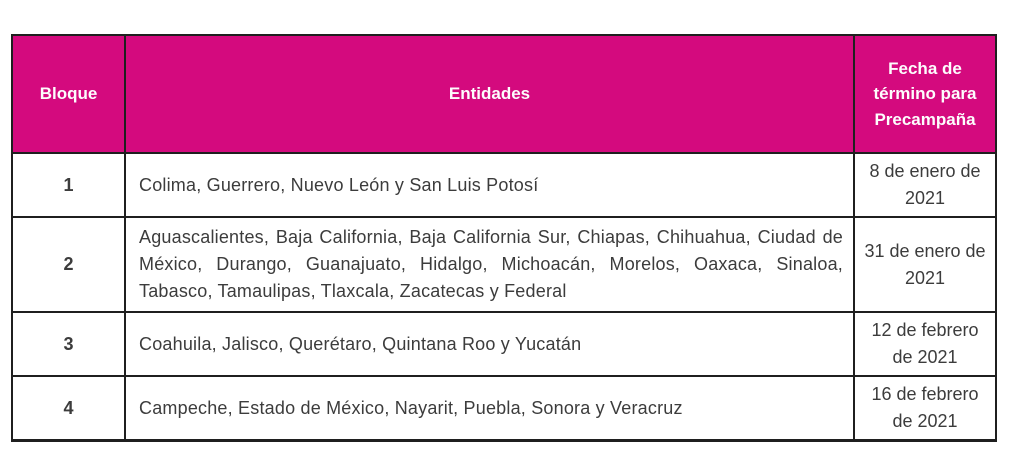 The image size is (1024, 450). Describe the element at coordinates (925, 264) in the screenshot. I see `fecha-cell: 31 de enero de 2021` at that location.